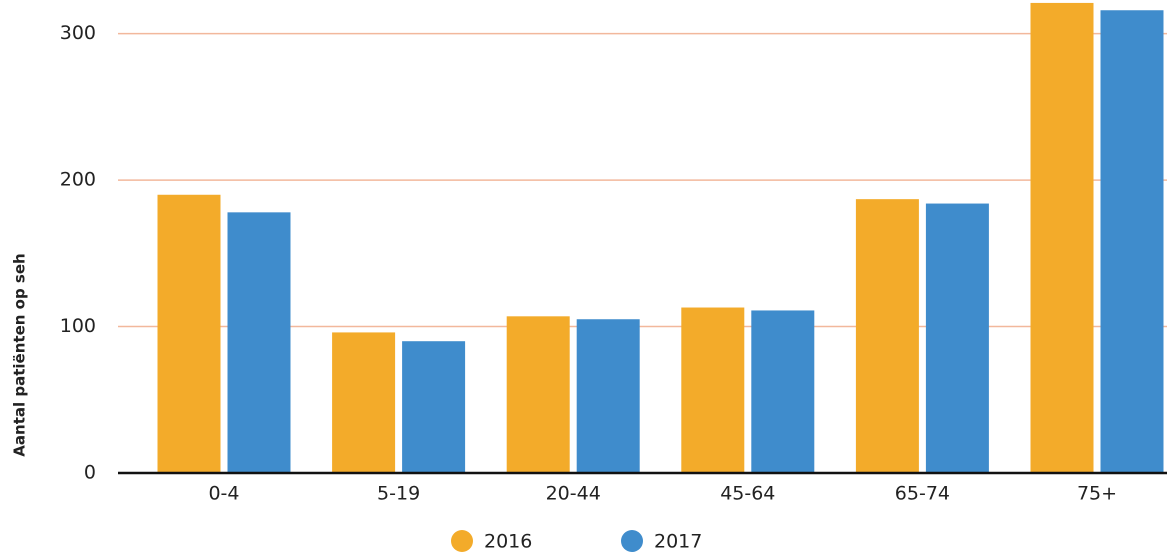  Describe the element at coordinates (20, 354) in the screenshot. I see `y-axis-label: Aantal patiënten op seh` at that location.